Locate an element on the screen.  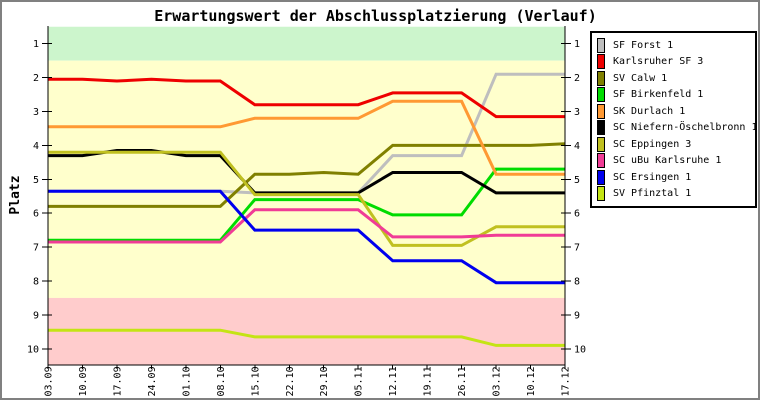
x-tick-label: 10.12 is located at coordinates (531, 381).